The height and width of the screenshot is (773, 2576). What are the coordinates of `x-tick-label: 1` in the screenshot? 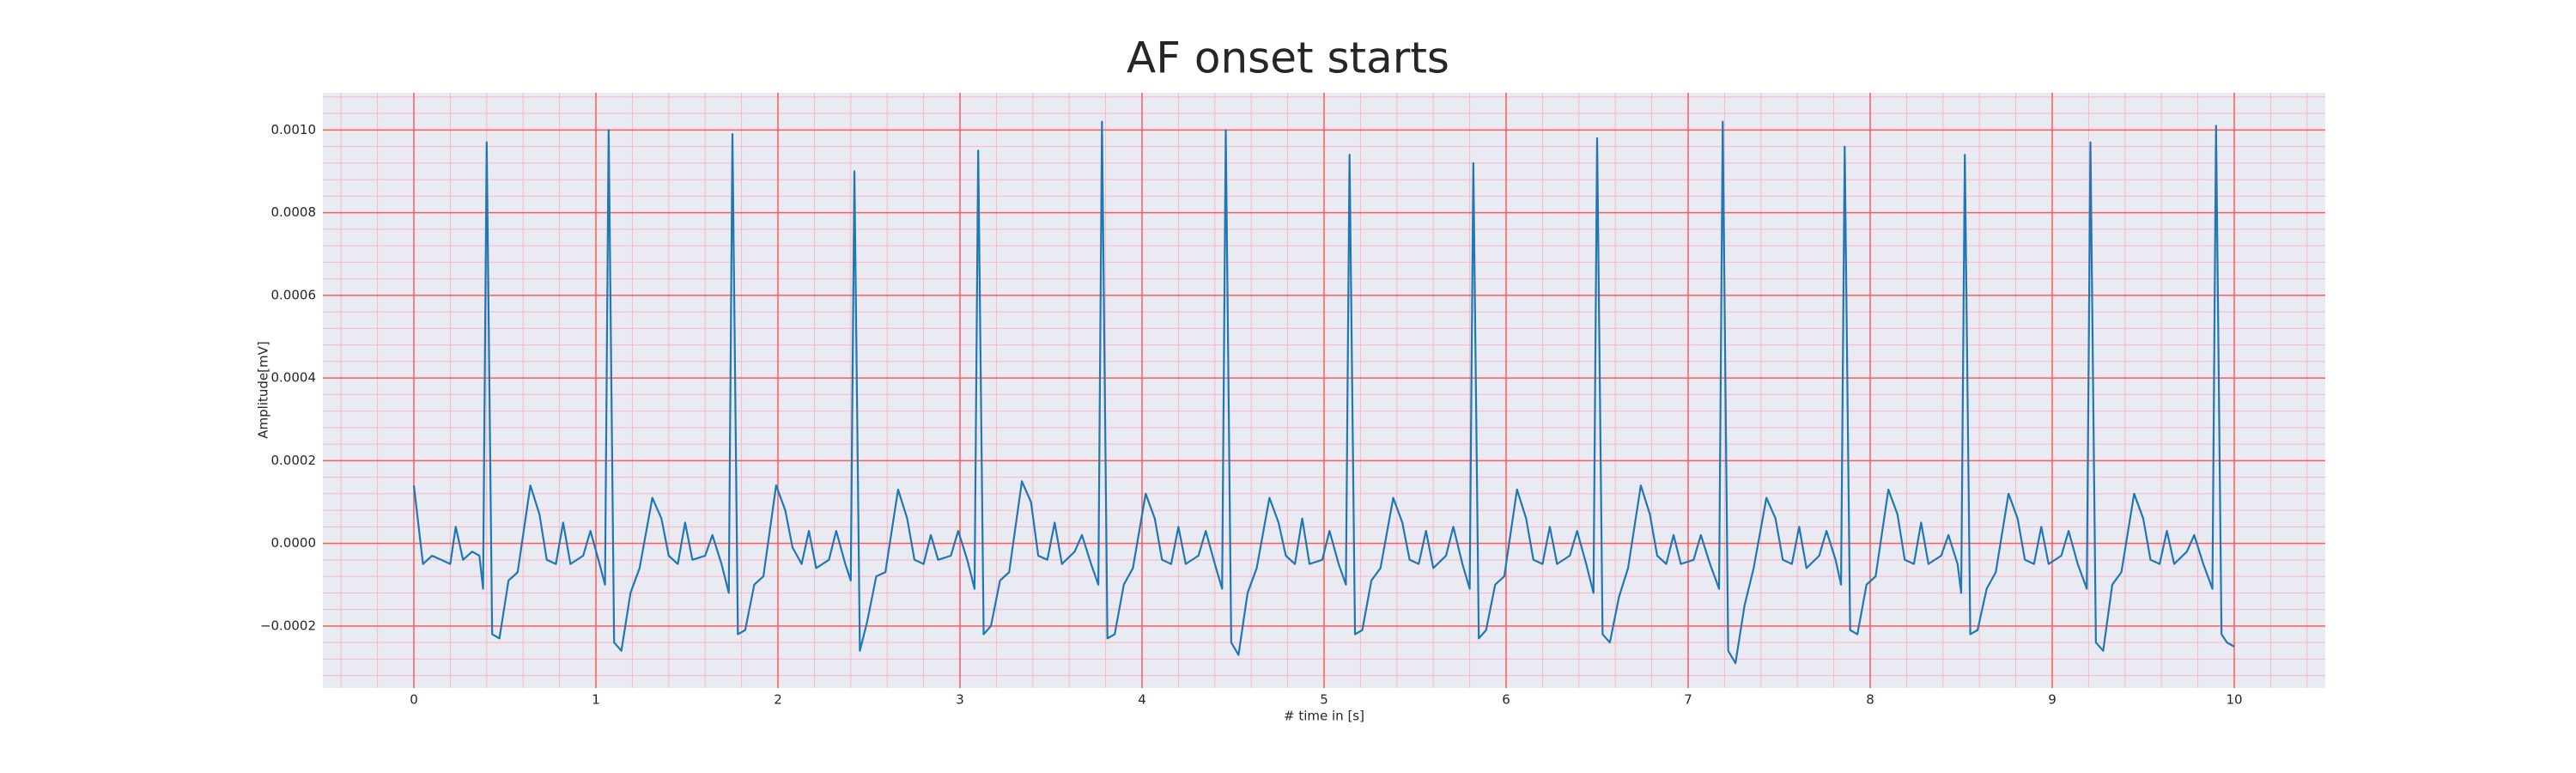 It's located at (596, 700).